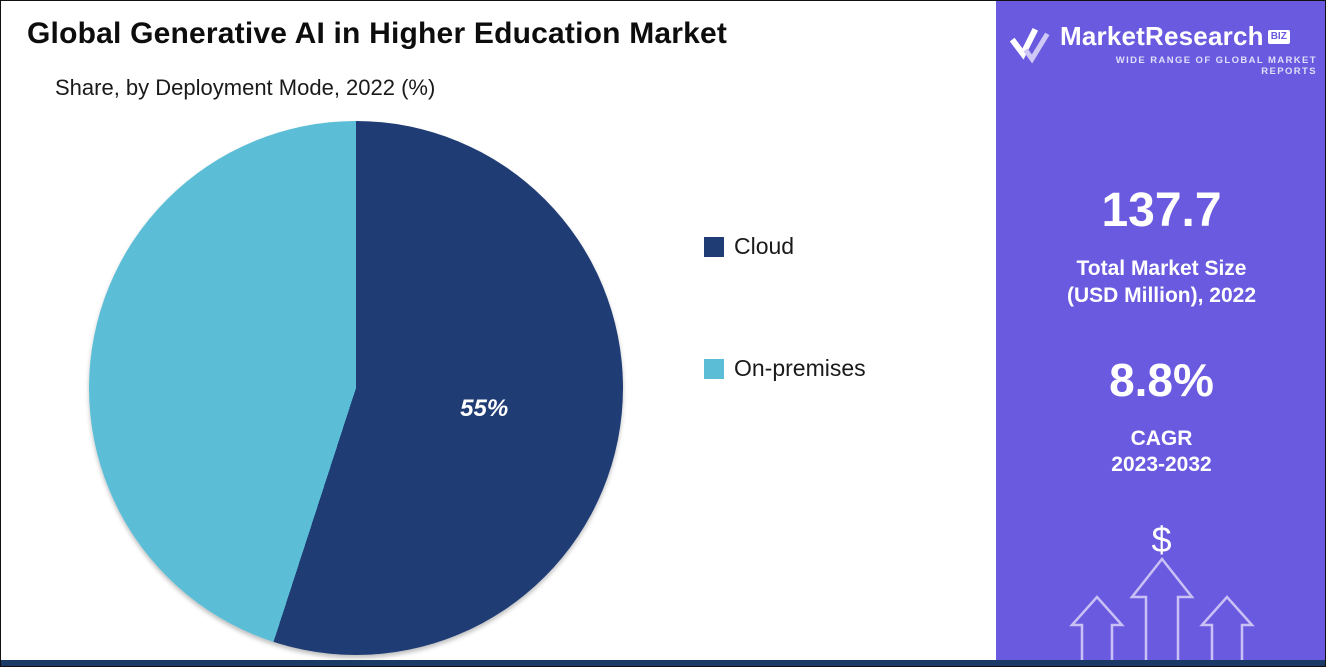 The width and height of the screenshot is (1326, 667). I want to click on cagr-label-line2: 2023-2032, so click(1161, 464).